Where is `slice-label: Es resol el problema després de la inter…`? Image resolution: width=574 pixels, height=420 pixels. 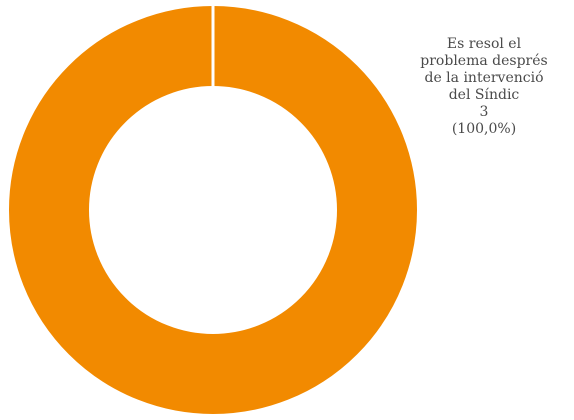 slice-label: Es resol el problema després de la inter… is located at coordinates (479, 87).